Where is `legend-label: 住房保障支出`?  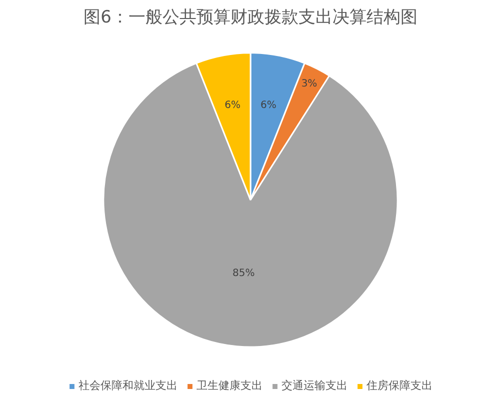
legend-label: 住房保障支出 is located at coordinates (399, 385).